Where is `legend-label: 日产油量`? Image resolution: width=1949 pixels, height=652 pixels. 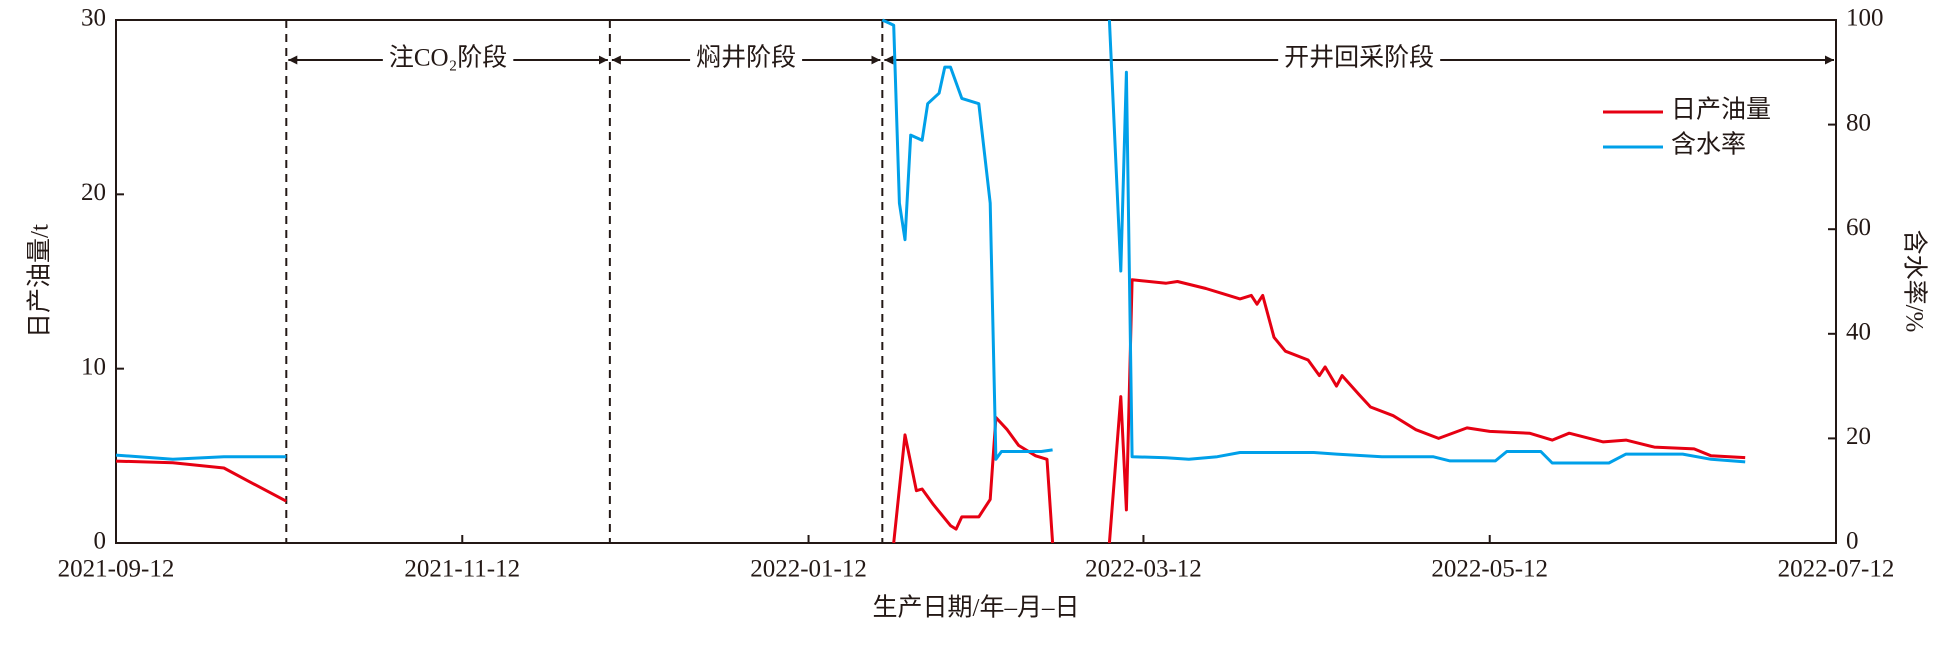
legend-label: 日产油量 is located at coordinates (1721, 110).